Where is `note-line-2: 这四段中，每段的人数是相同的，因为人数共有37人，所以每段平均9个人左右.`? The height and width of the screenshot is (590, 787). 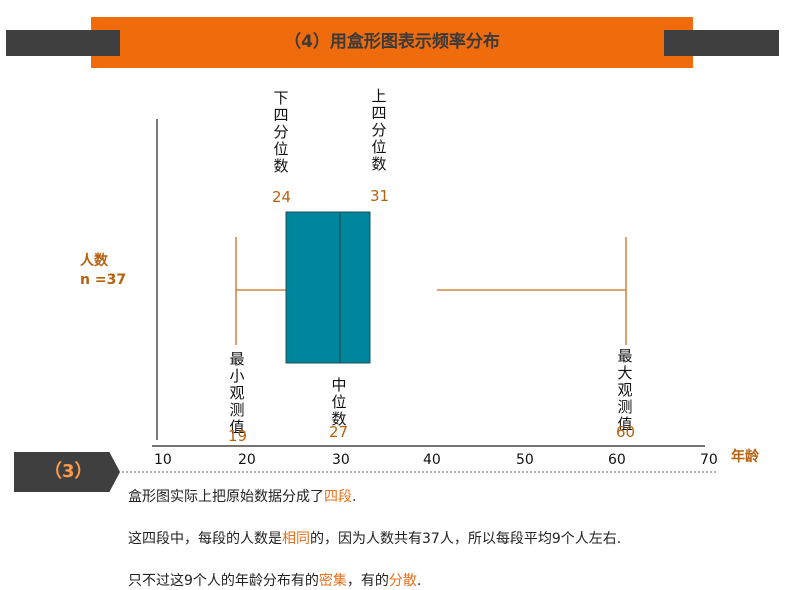
note-line-2: 这四段中，每段的人数是相同的，因为人数共有37人，所以每段平均9个人左右. is located at coordinates (374, 538).